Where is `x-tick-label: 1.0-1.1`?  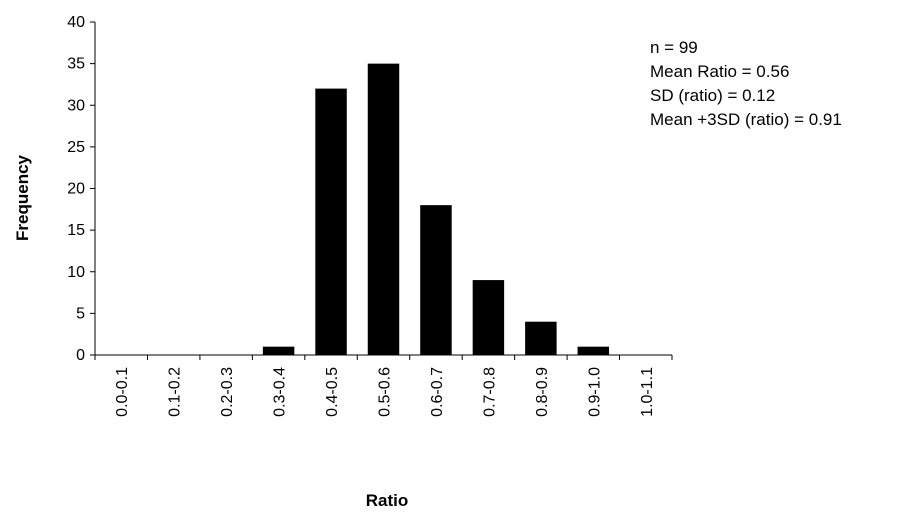
x-tick-label: 1.0-1.1 is located at coordinates (647, 392).